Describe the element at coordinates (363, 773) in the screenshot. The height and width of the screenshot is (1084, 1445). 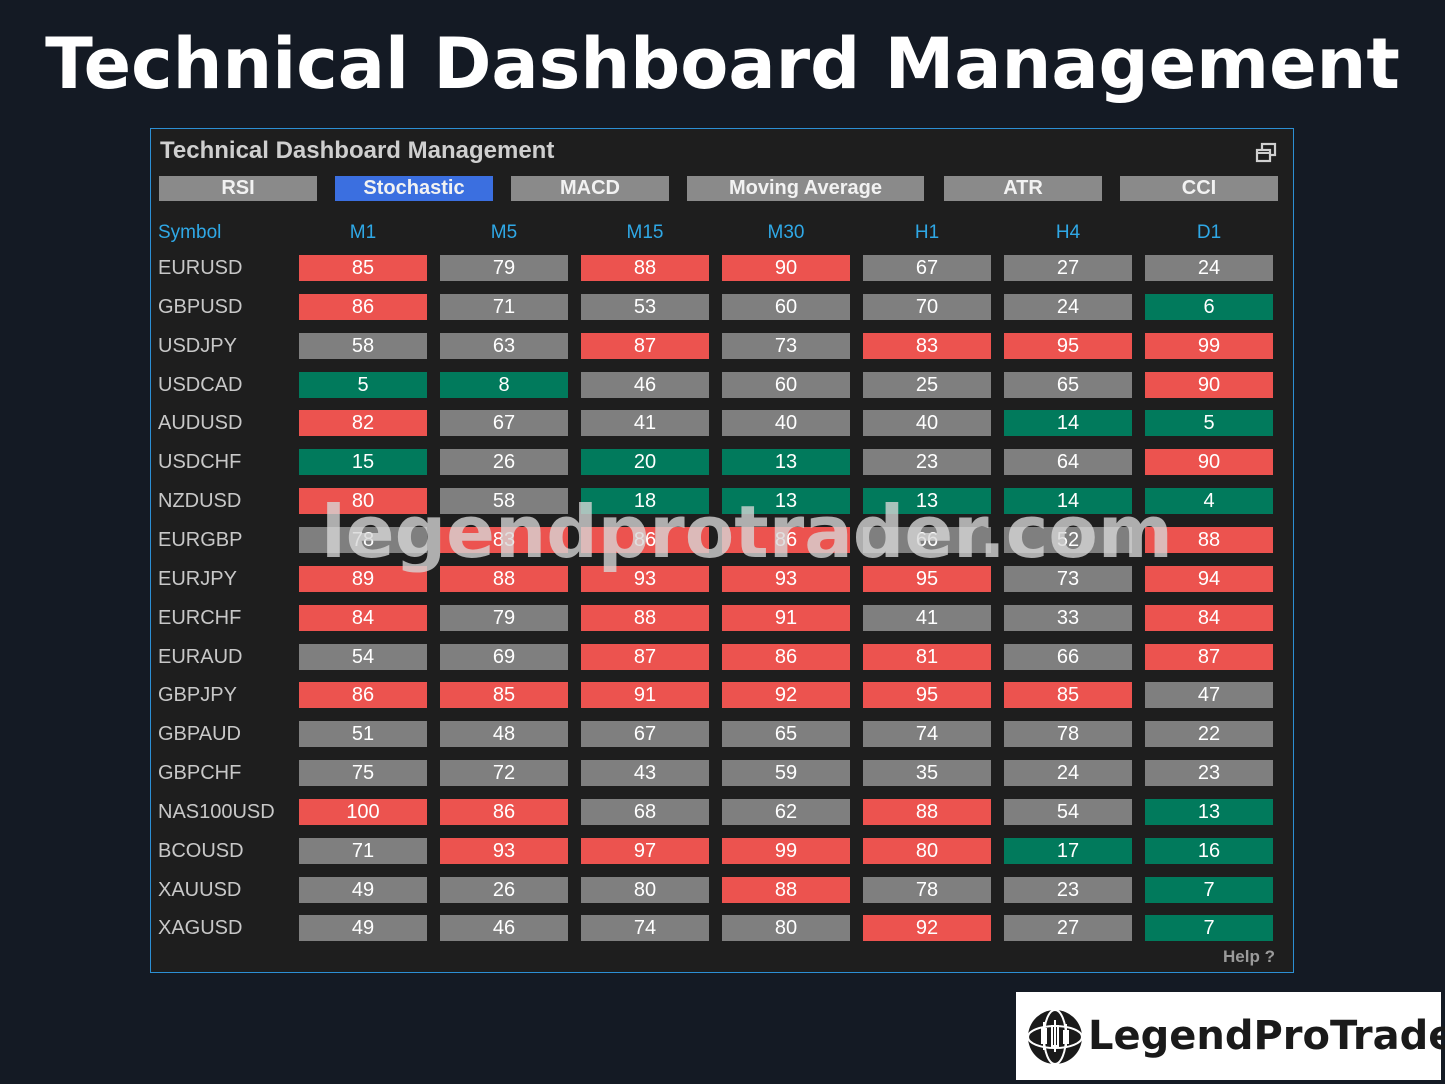
I see `value-cell-gbpchf-m1: 75` at that location.